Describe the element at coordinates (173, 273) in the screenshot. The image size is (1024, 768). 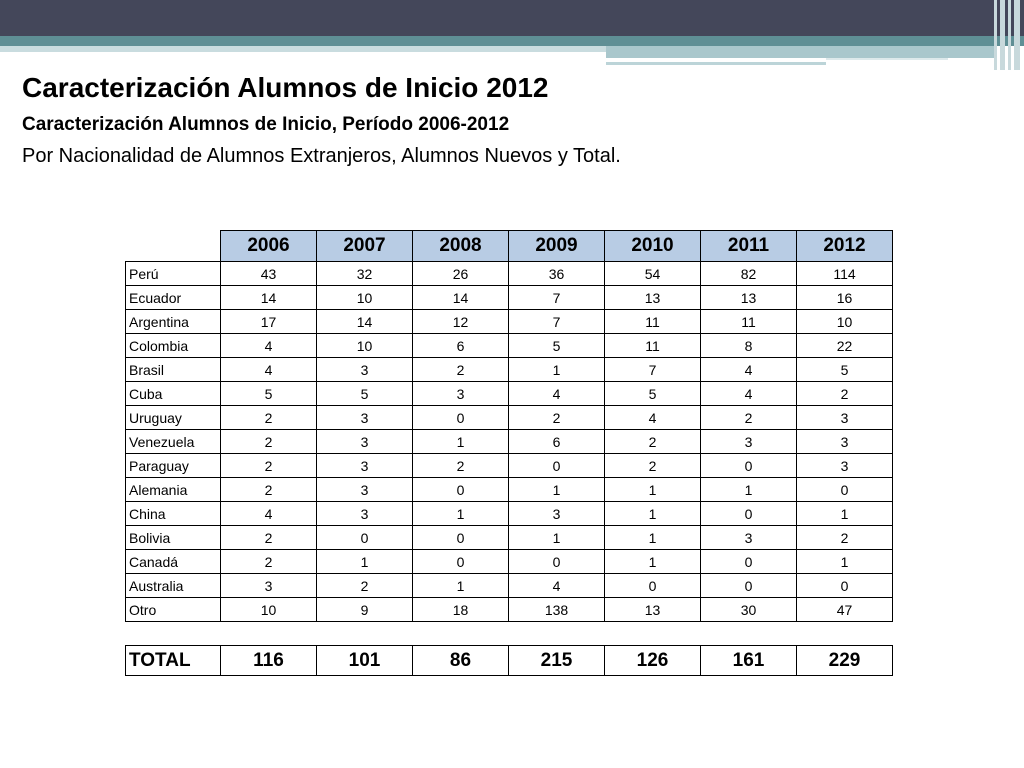
I see `row-label: Perú` at that location.